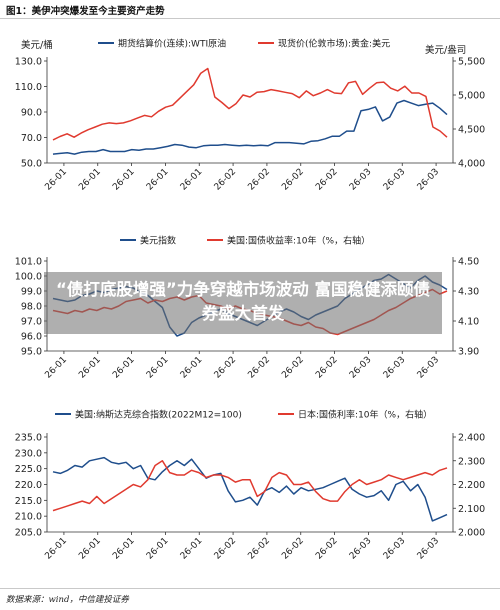  What do you see at coordinates (28, 453) in the screenshot?
I see `chart3-left-tick-label: 230.0` at bounding box center [28, 453].